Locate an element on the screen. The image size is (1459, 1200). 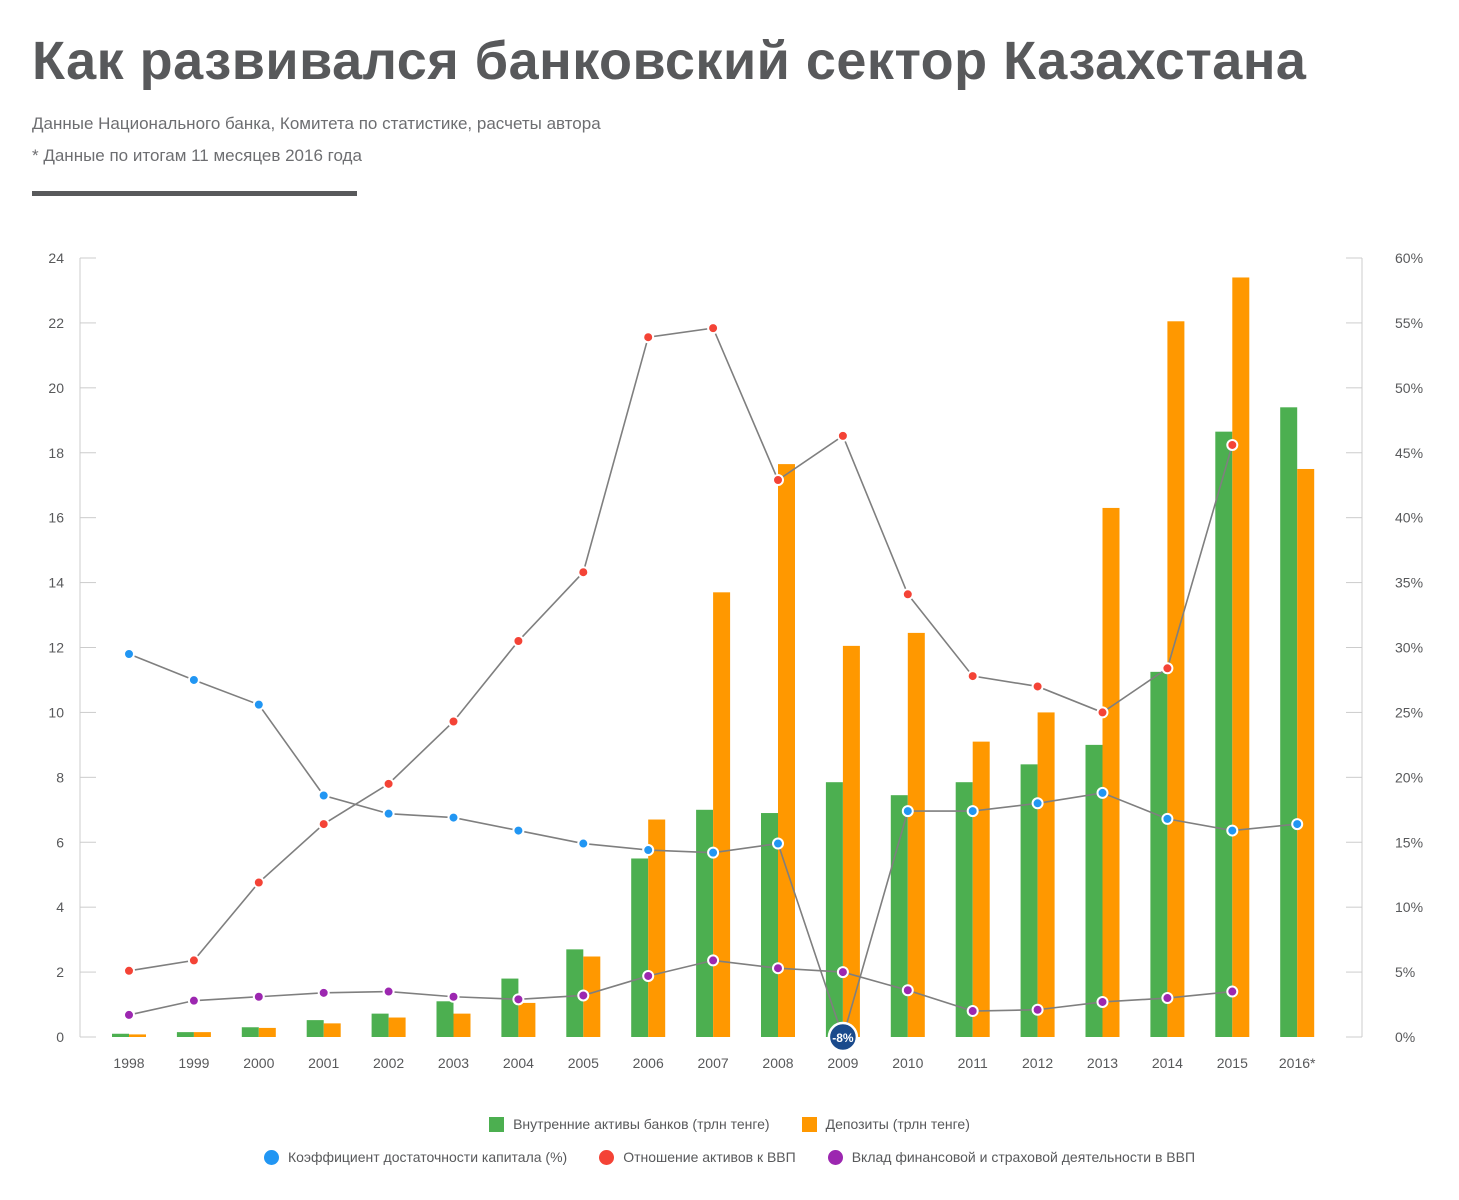
y-left-tick-label: 14 is located at coordinates (56, 583).